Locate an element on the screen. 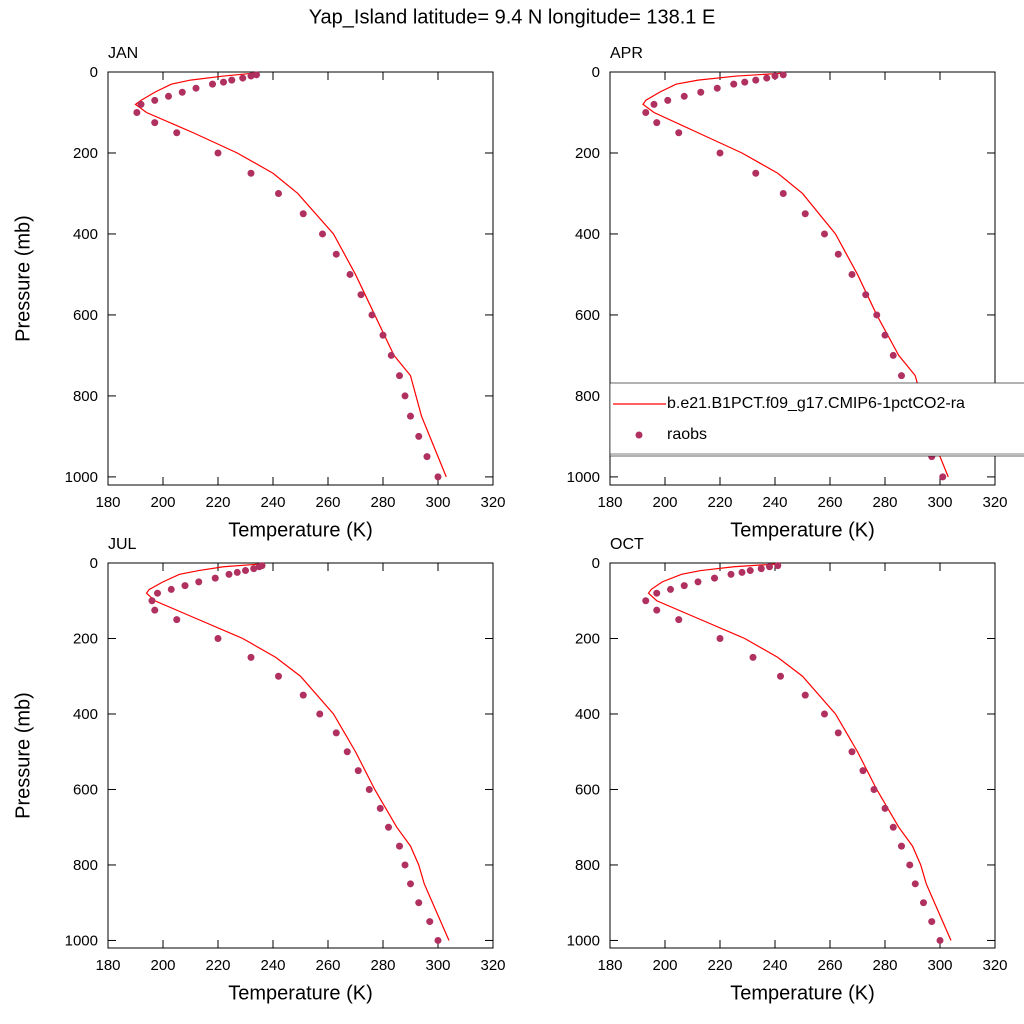 This screenshot has width=1024, height=1024. y-axis-label: Pressure (mb) is located at coordinates (23, 278).